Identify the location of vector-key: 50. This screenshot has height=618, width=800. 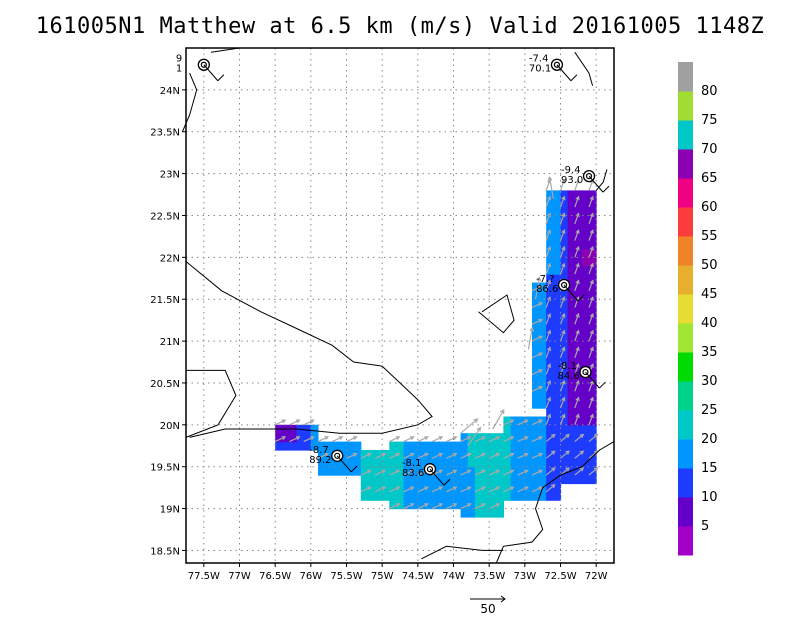
(488, 605).